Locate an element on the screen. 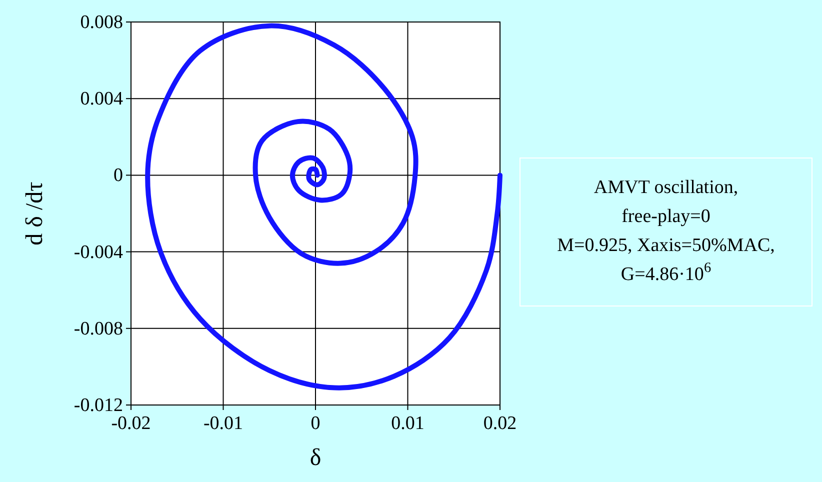 The height and width of the screenshot is (482, 822). text: M=0.925, Xaxis=50%MAC, is located at coordinates (666, 245).